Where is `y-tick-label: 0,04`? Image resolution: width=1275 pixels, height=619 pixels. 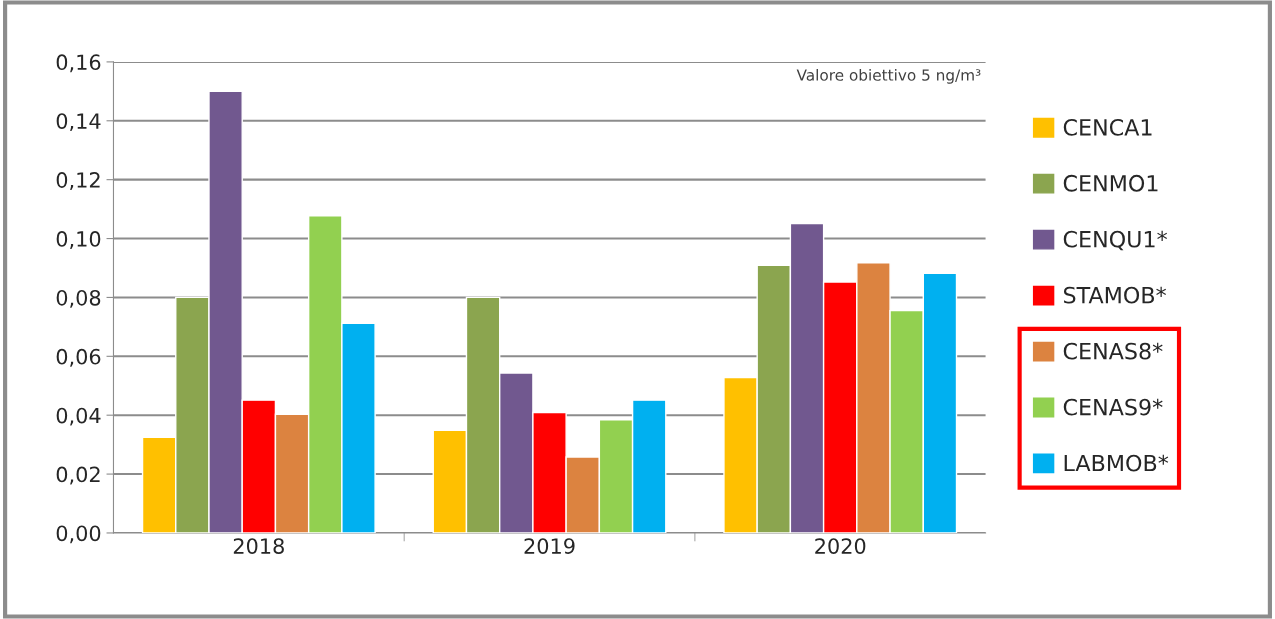 y-tick-label: 0,04 is located at coordinates (78, 416).